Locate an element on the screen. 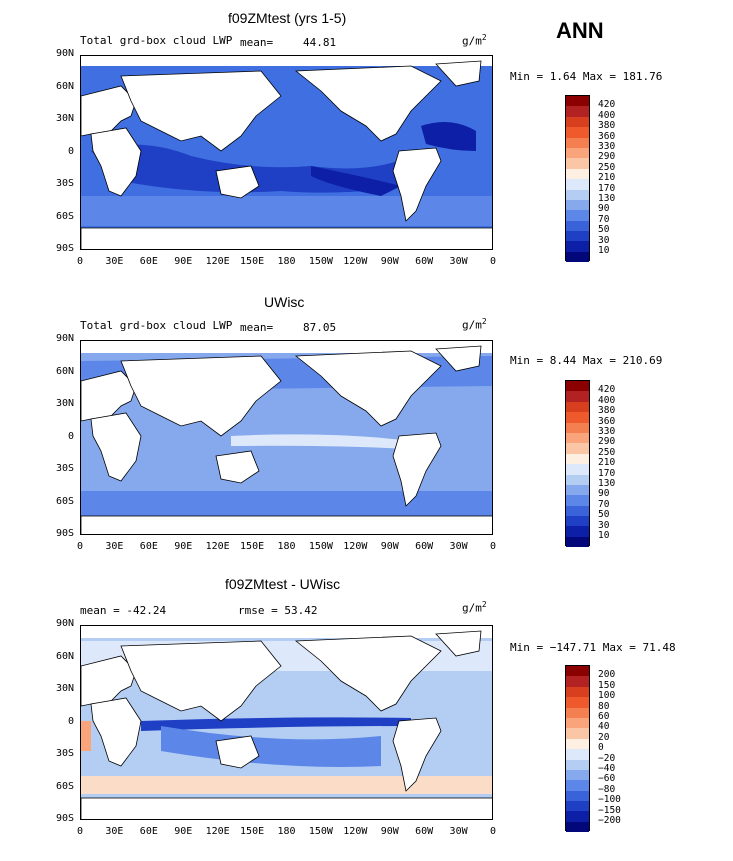 This screenshot has height=861, width=733. arctic-cap is located at coordinates (286, 347).